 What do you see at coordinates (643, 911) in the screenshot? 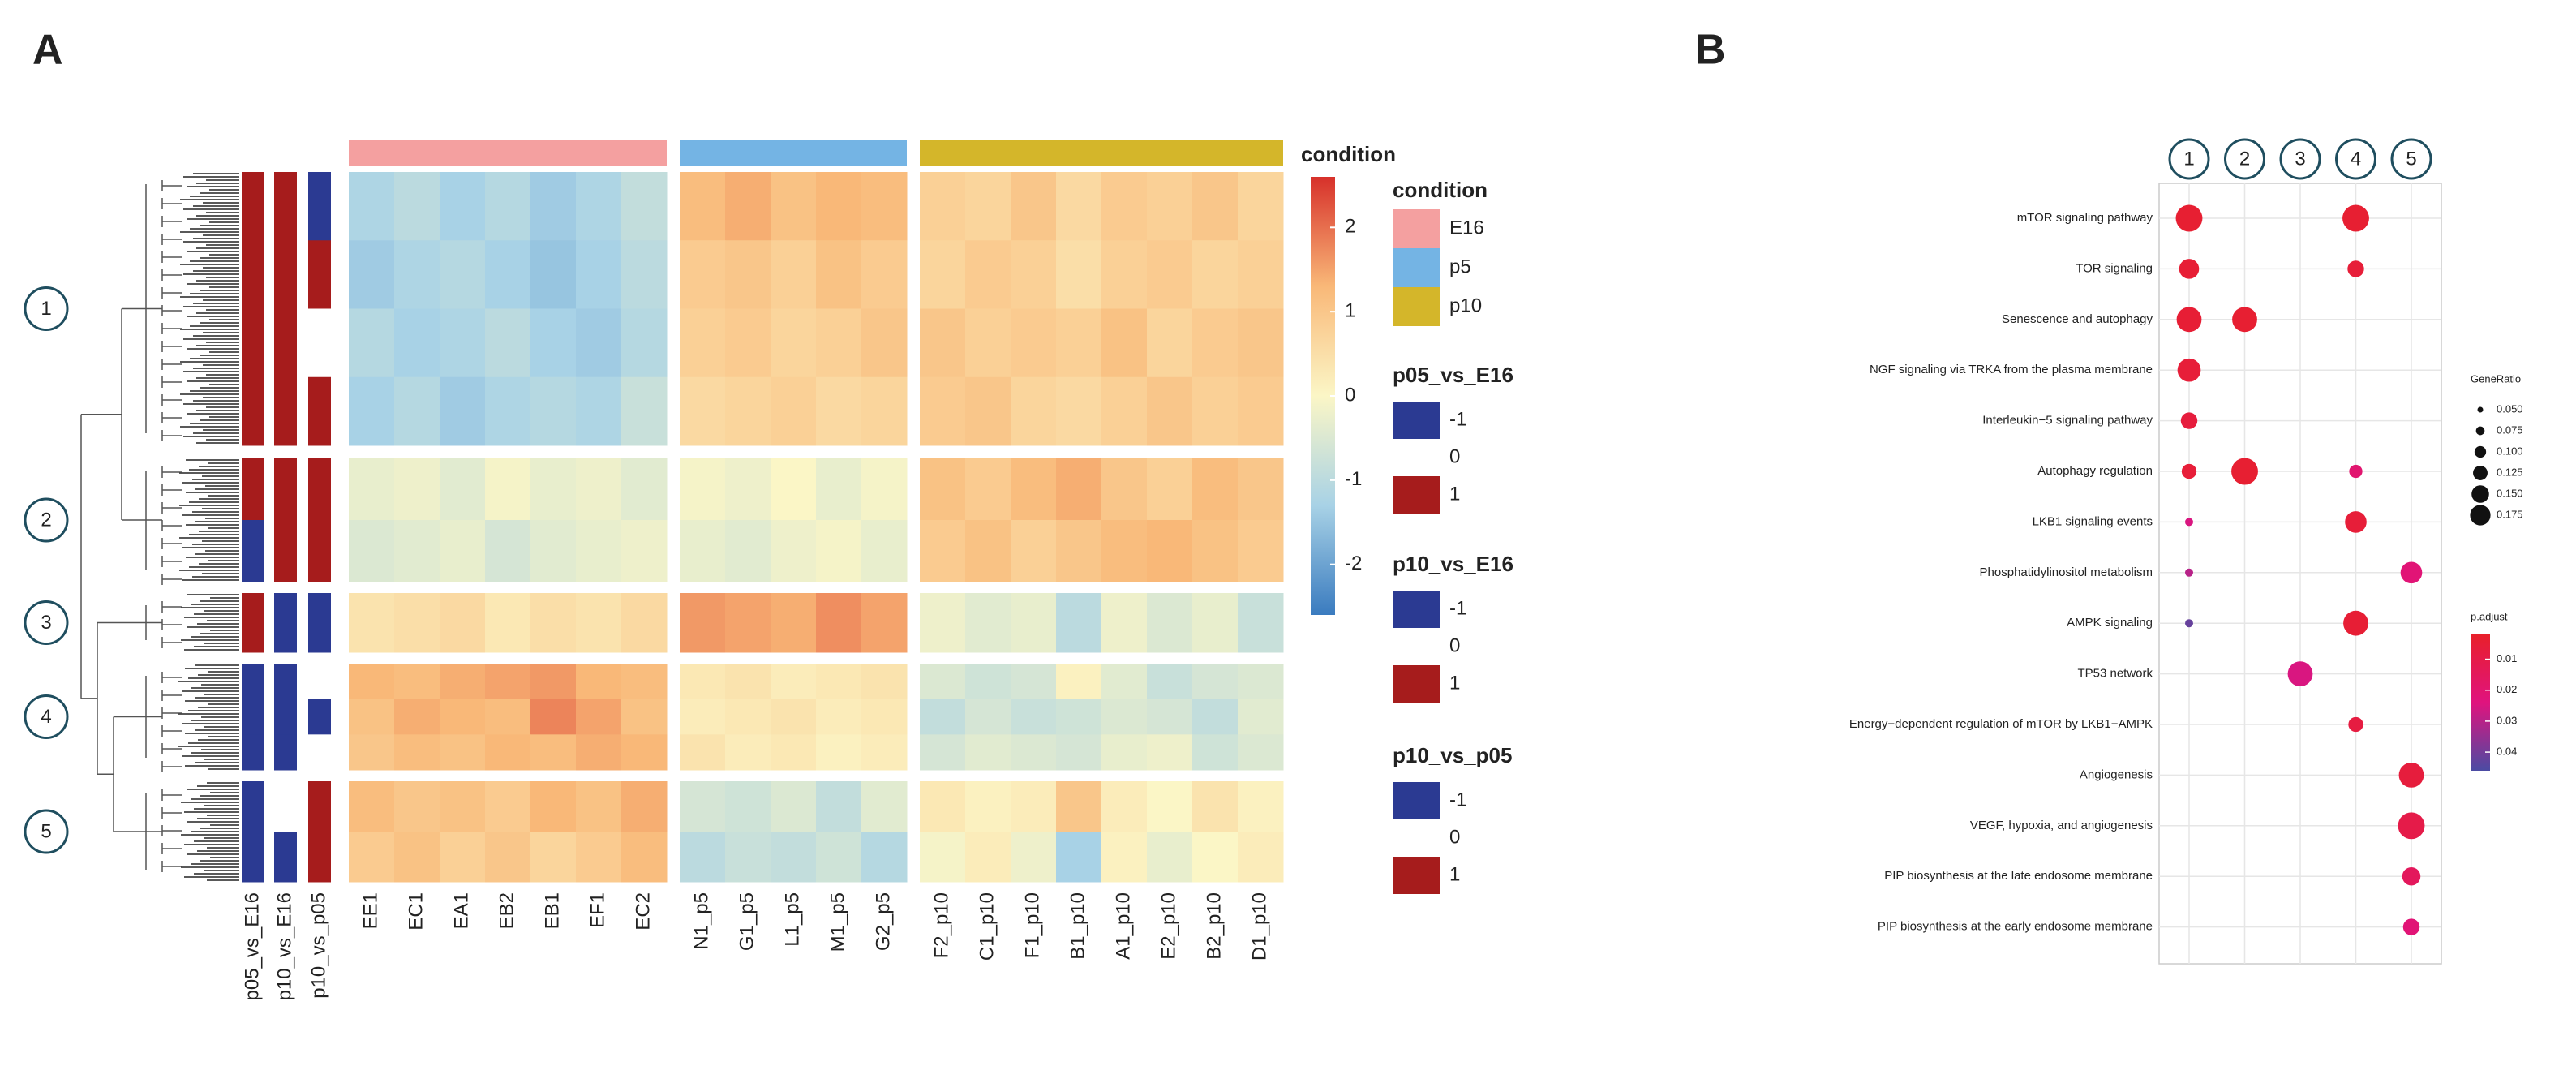
I see `column-label: EC2` at bounding box center [643, 911].